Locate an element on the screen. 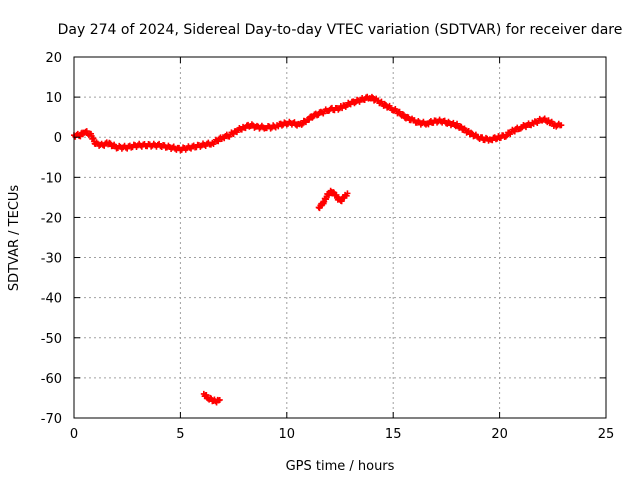 The image size is (640, 480). y-tick-label: -40 is located at coordinates (51, 299).